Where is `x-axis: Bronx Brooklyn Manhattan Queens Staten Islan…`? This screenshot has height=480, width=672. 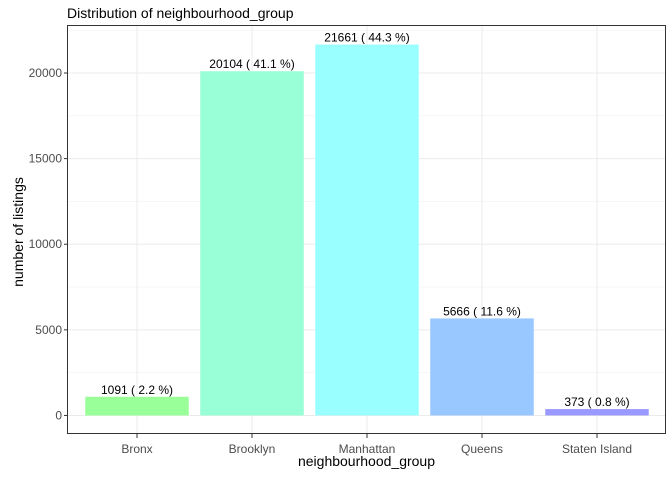 x-axis: Bronx Brooklyn Manhattan Queens Staten Islan… is located at coordinates (376, 445).